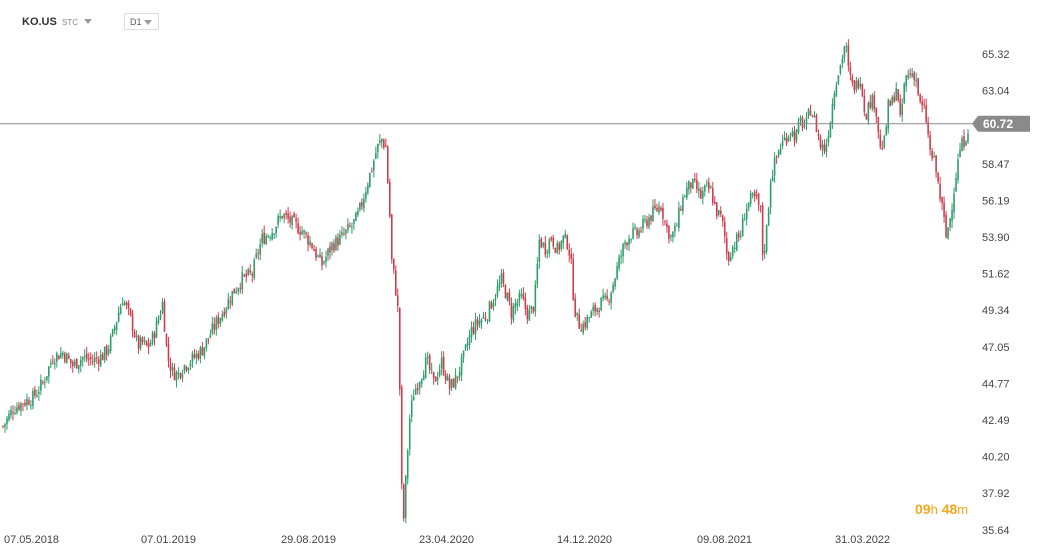 The height and width of the screenshot is (556, 1042). Describe the element at coordinates (168, 540) in the screenshot. I see `x-tick-label: 07.01.2019` at that location.